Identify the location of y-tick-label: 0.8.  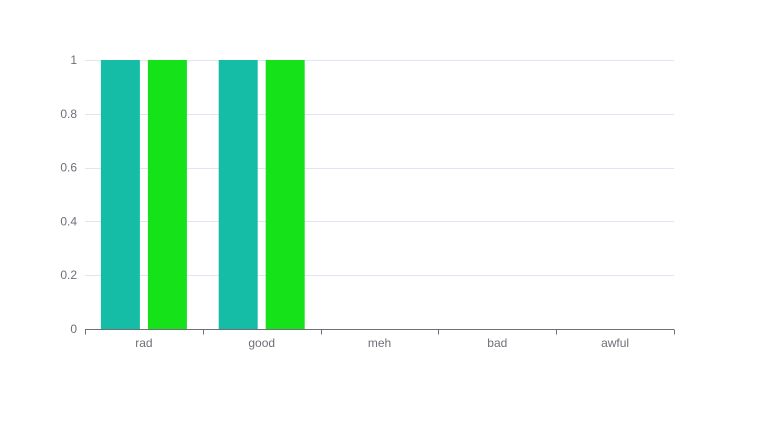
(68, 114).